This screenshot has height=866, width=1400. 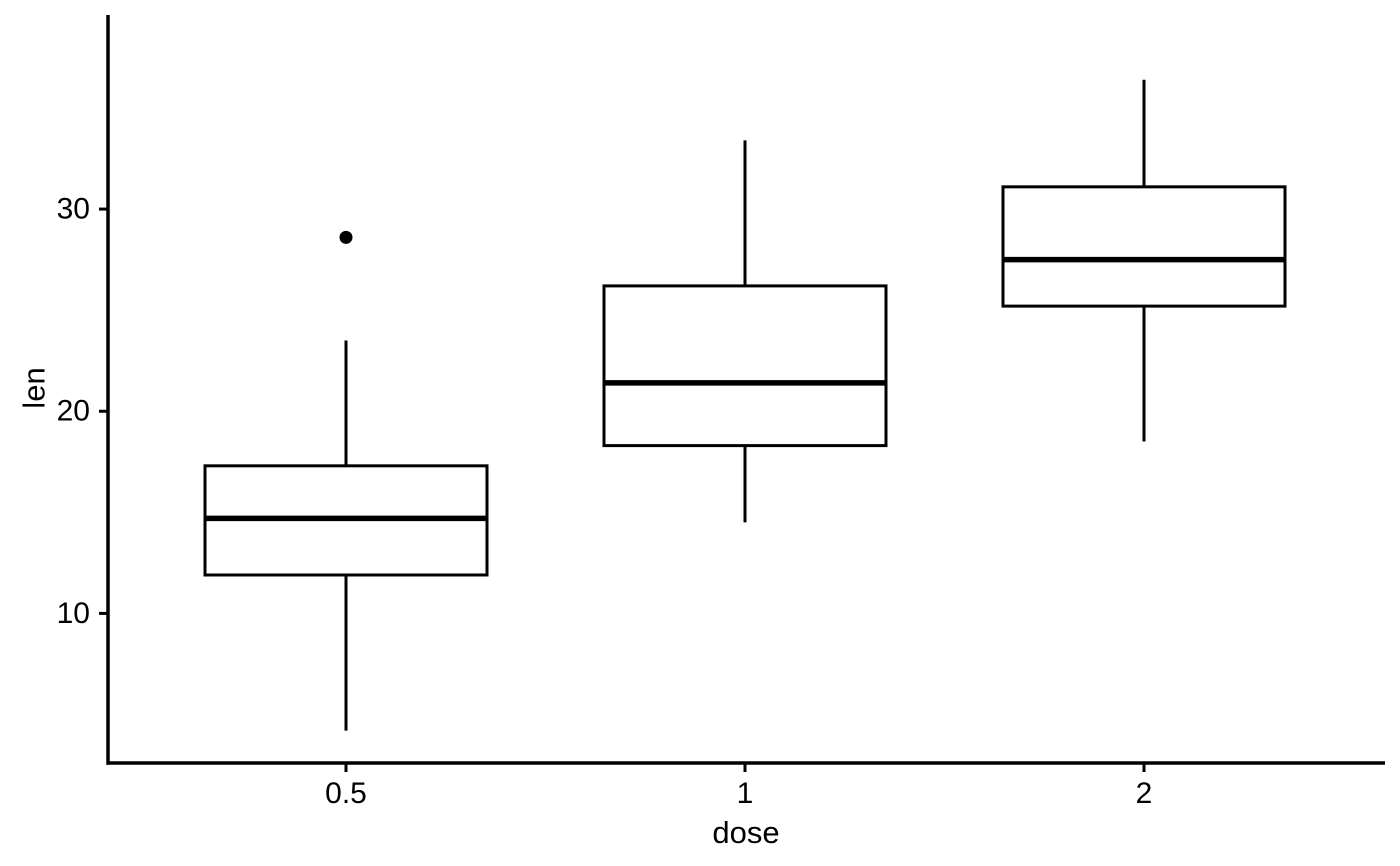 I want to click on y-tick-label: 30, so click(x=73, y=209).